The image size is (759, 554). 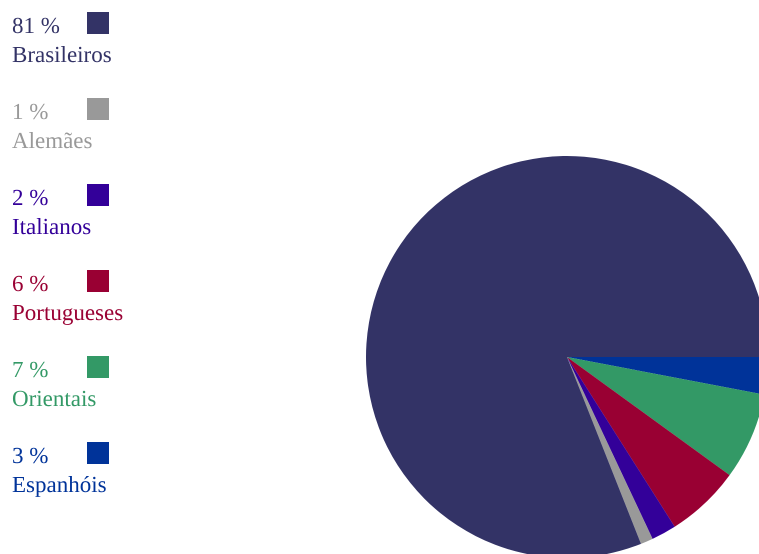 I want to click on legend-label: Portugueses, so click(x=68, y=312).